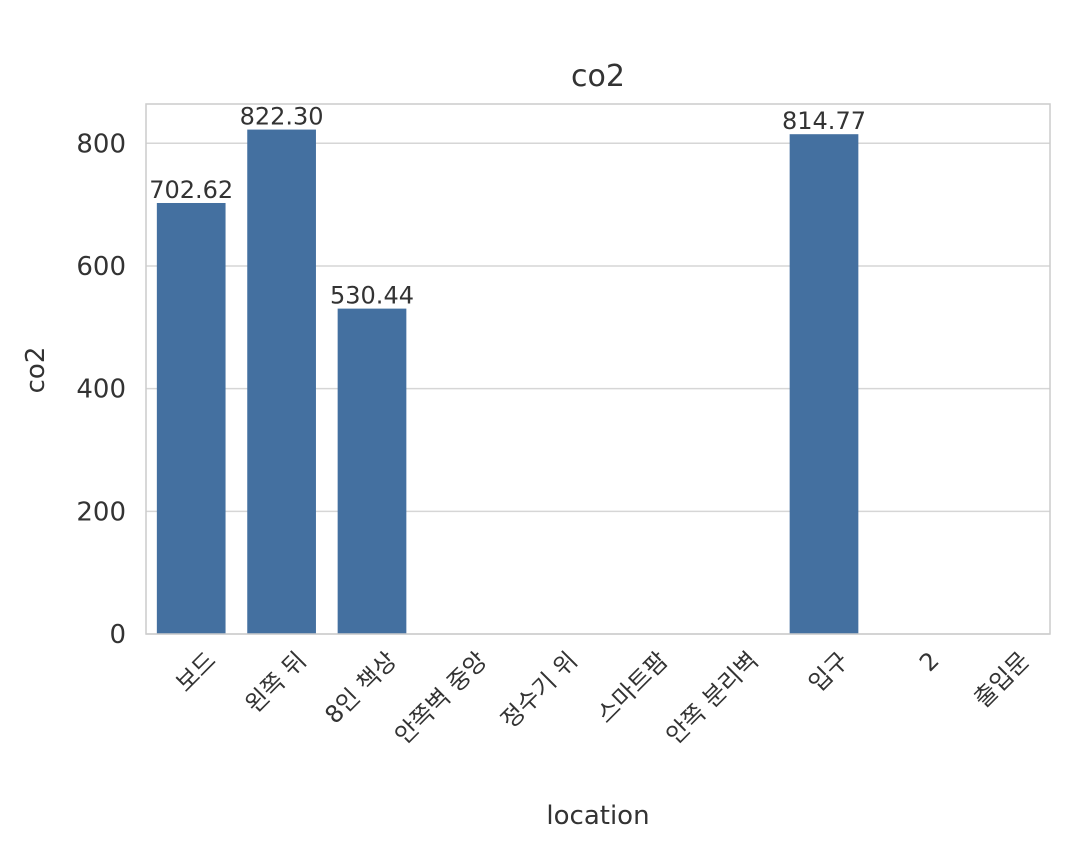 The width and height of the screenshot is (1068, 844). I want to click on y-tick-label: 0, so click(117, 635).